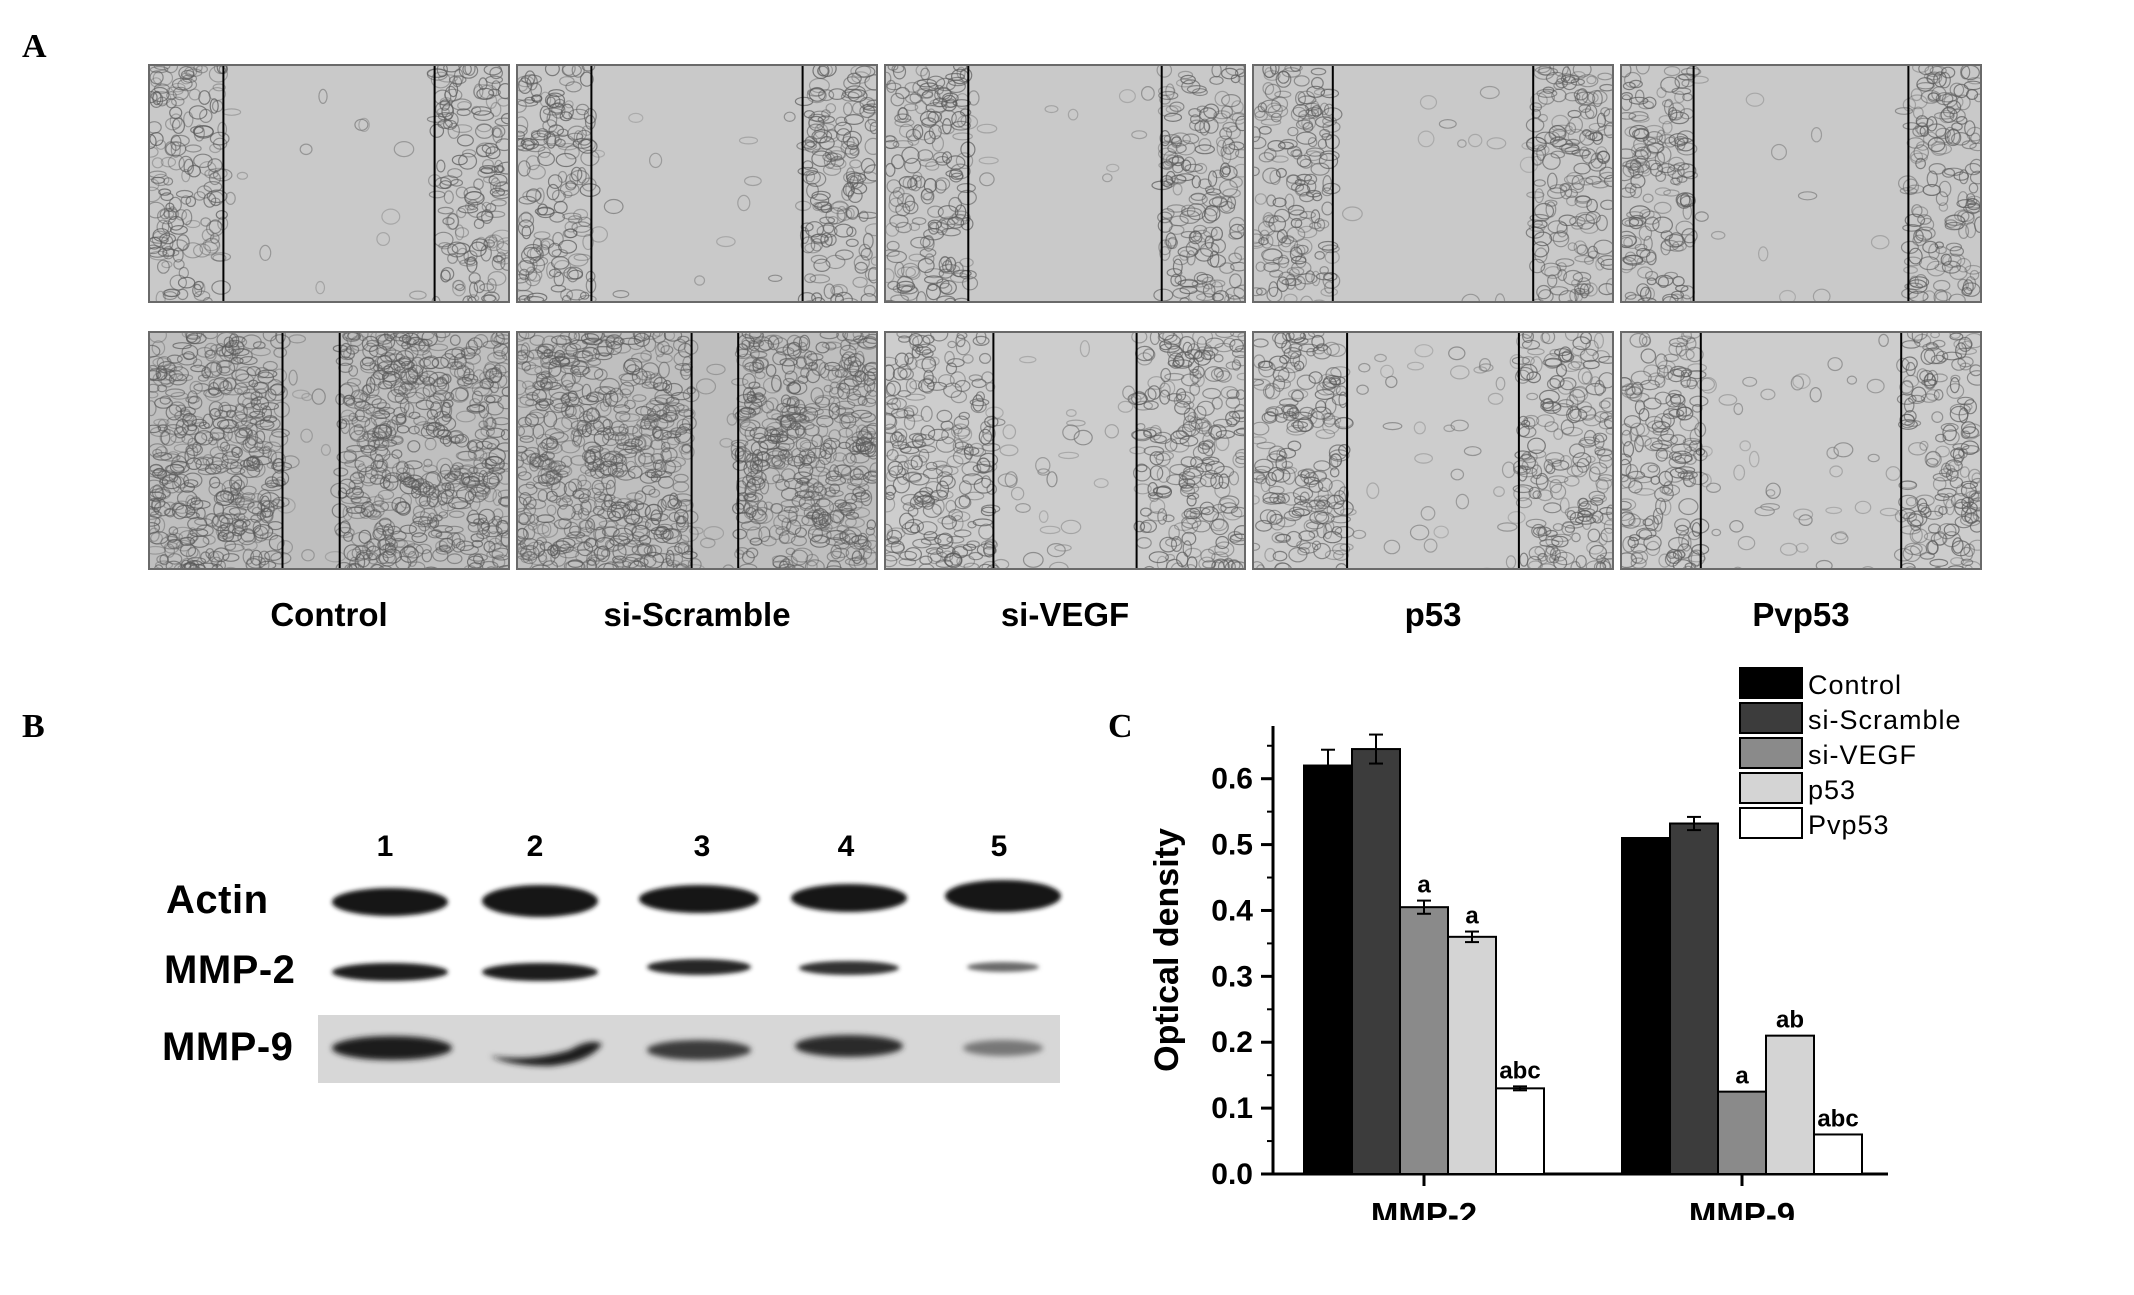  Describe the element at coordinates (846, 846) in the screenshot. I see `lane-number-4: 4` at that location.